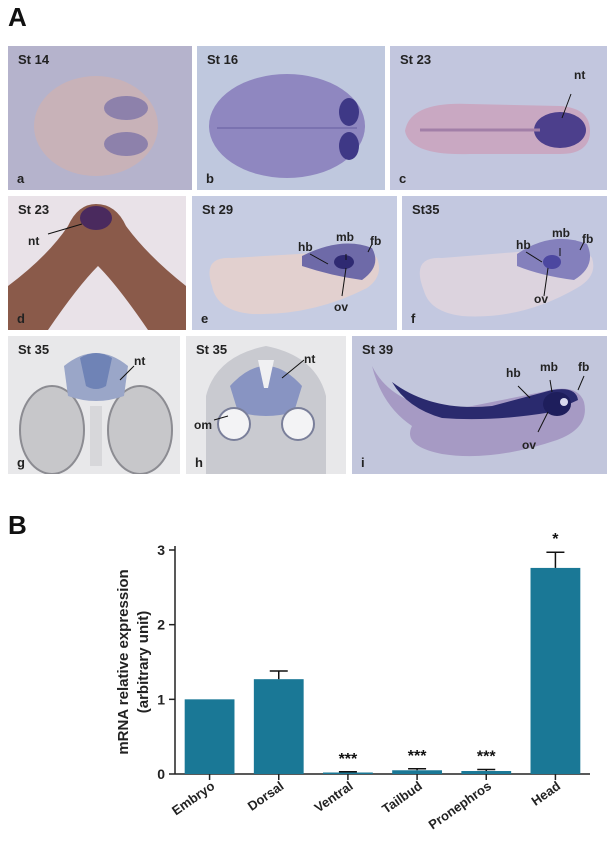  I want to click on y-tick-label: 1, so click(161, 699).